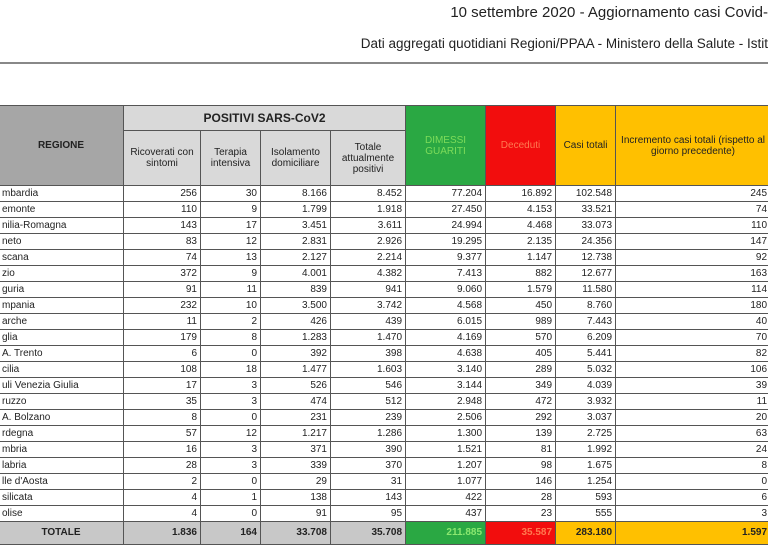  Describe the element at coordinates (586, 321) in the screenshot. I see `cell-casi-totali: 7.443` at that location.